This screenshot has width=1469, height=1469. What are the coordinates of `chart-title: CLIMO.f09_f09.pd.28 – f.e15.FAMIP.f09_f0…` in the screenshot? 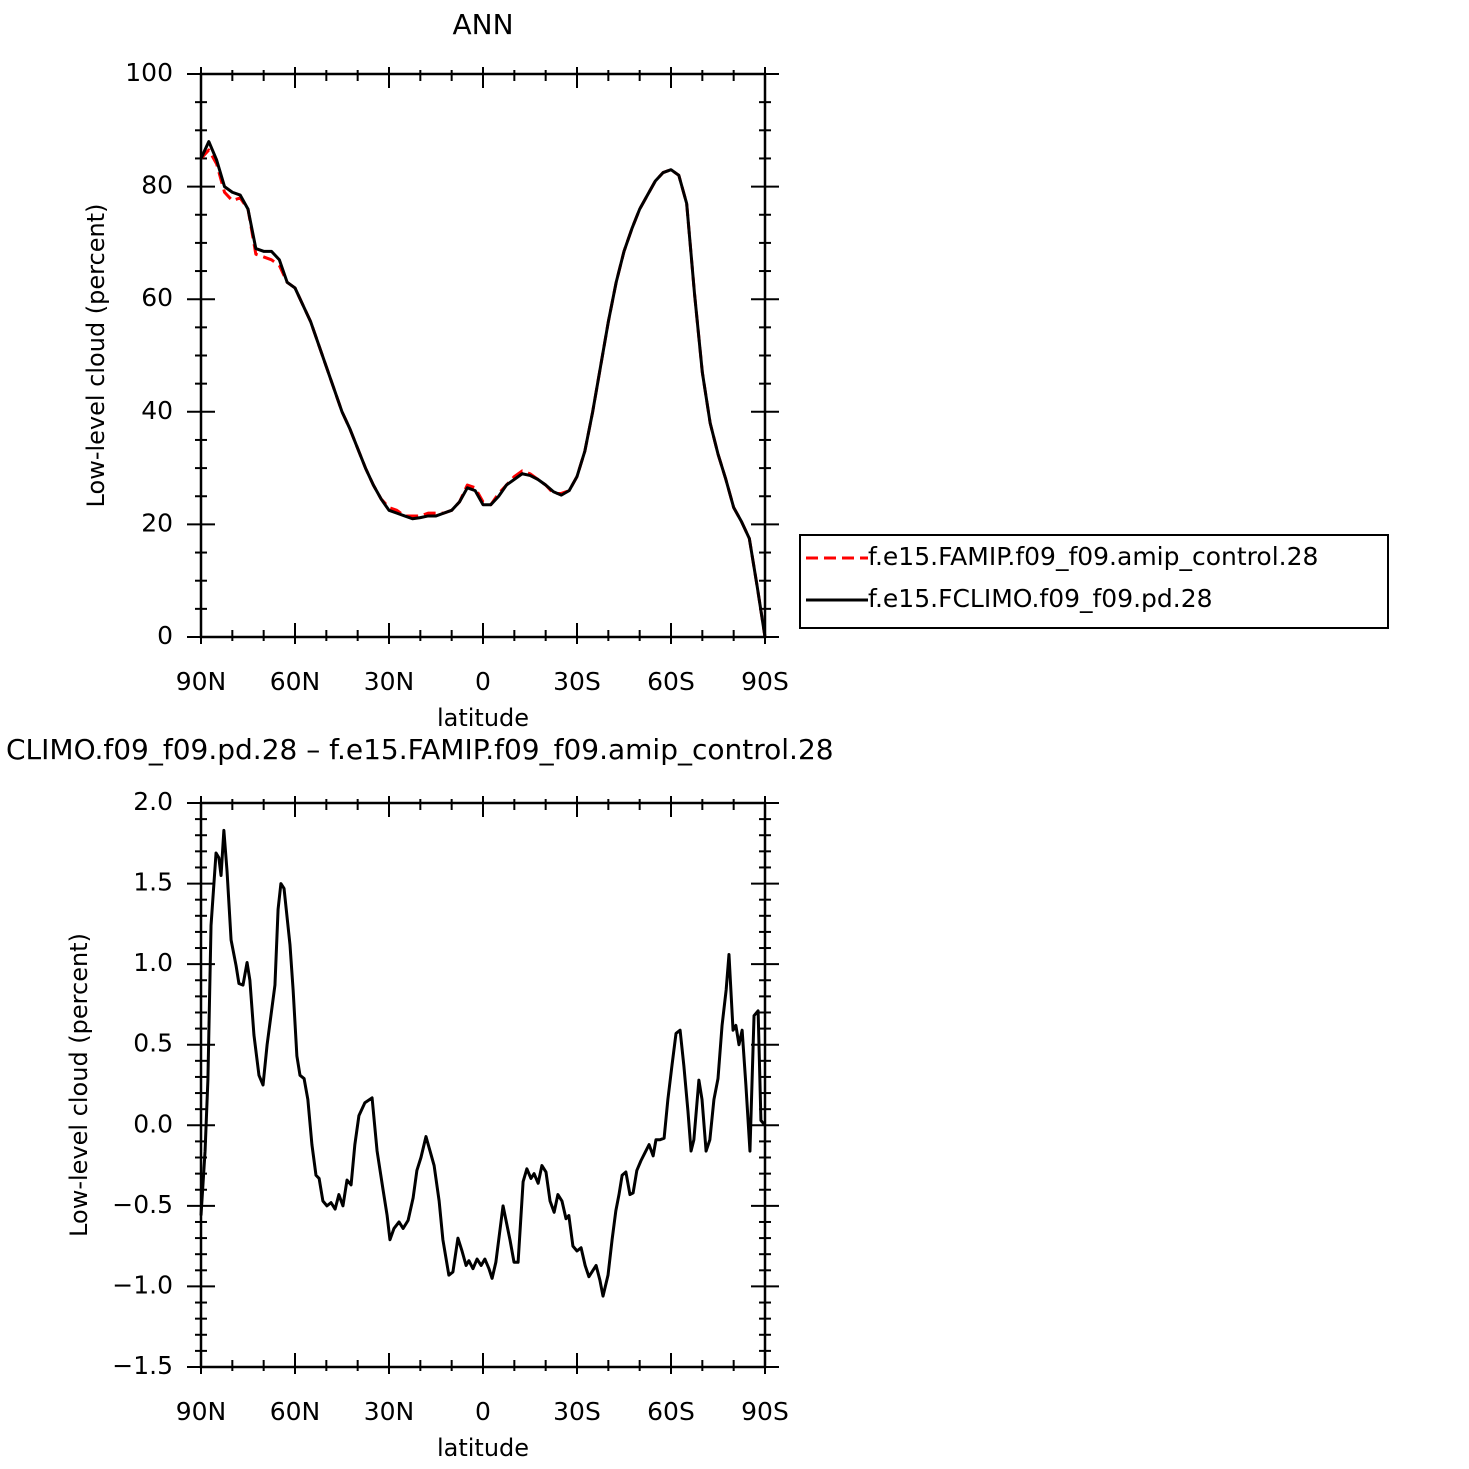 It's located at (420, 749).